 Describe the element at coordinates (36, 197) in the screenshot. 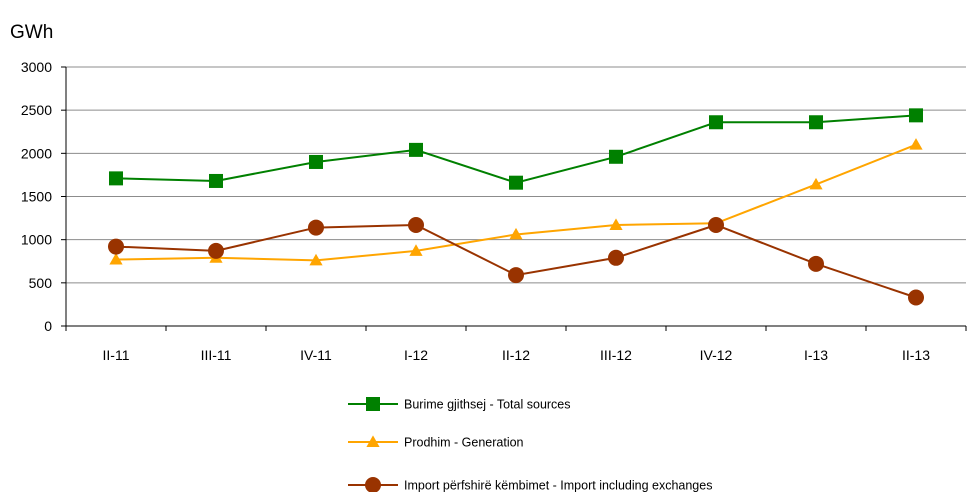

I see `y-tick-label: 1500` at that location.